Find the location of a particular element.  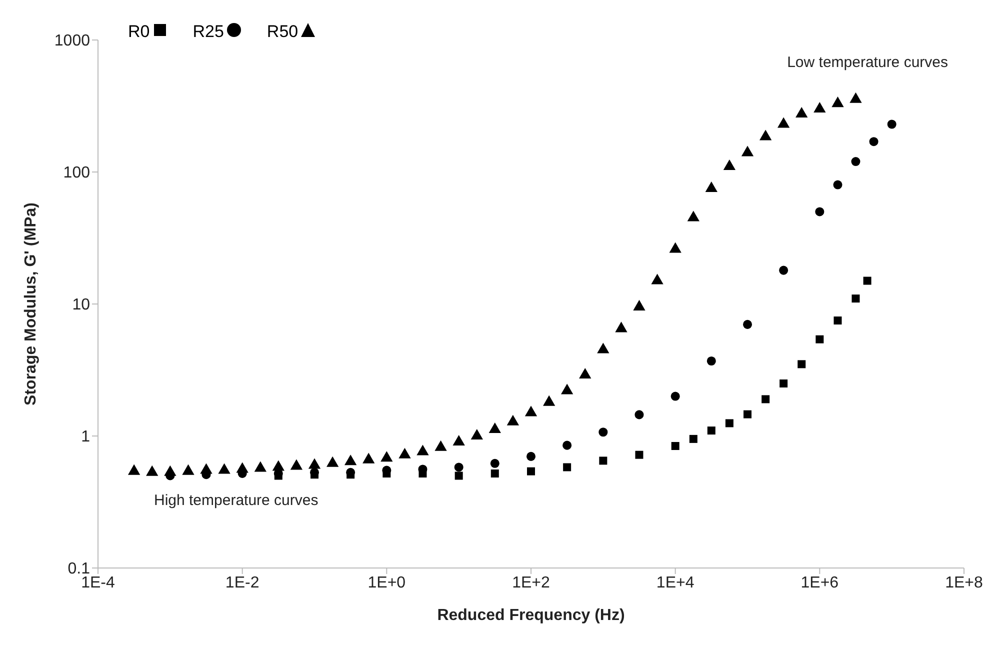

y-tick-label: 1 is located at coordinates (85, 437).